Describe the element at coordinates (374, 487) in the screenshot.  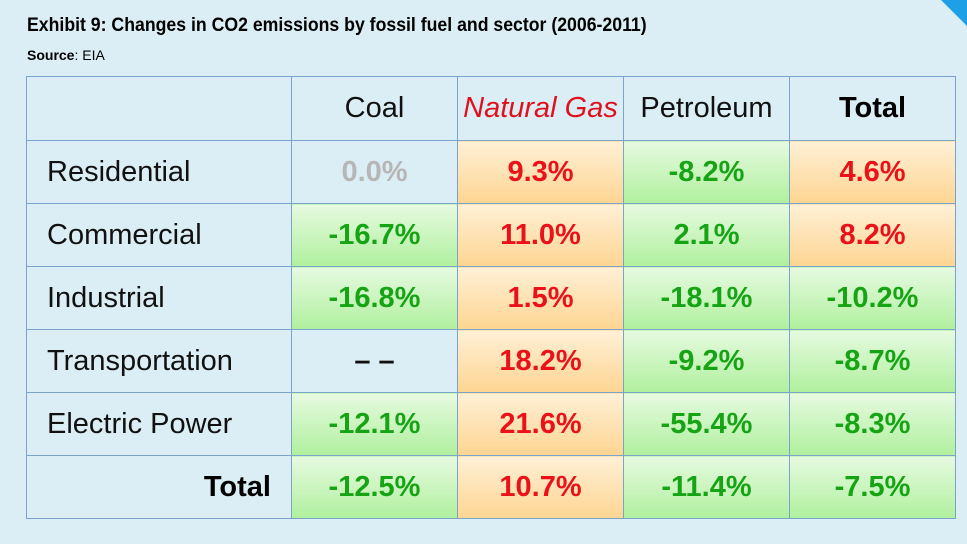
I see `value-cell-coal: -12.5%` at that location.